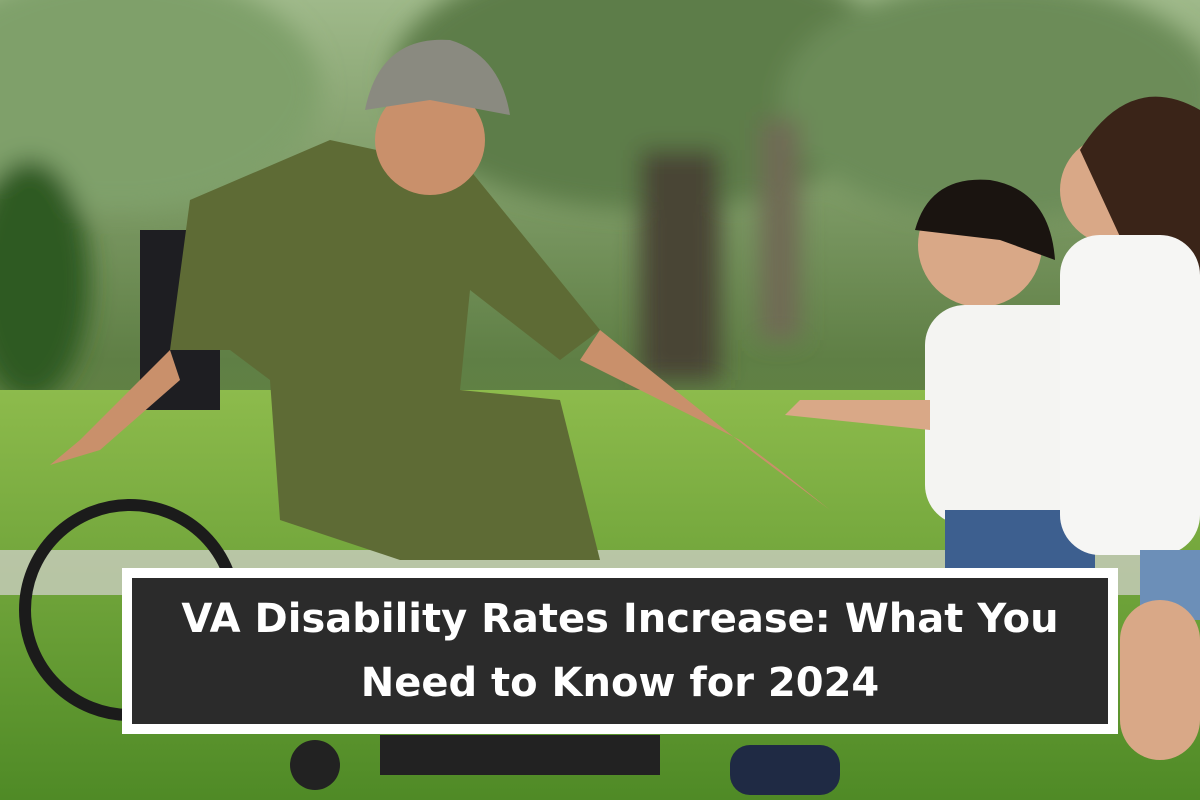 This screenshot has width=1200, height=800. Describe the element at coordinates (620, 683) in the screenshot. I see `title-line: Need to Know for 2024` at that location.